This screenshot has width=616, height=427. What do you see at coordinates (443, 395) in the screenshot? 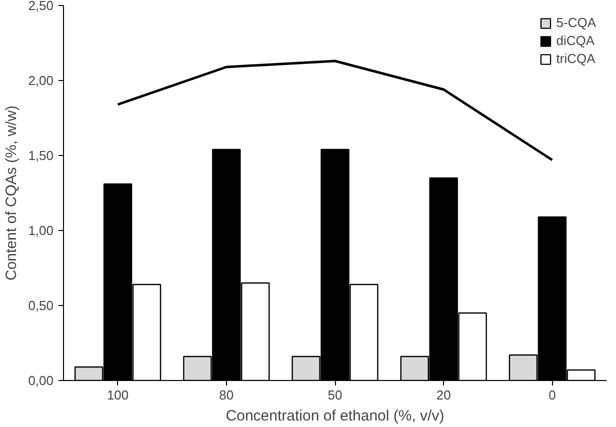
I see `x-tick-label: 20` at bounding box center [443, 395].